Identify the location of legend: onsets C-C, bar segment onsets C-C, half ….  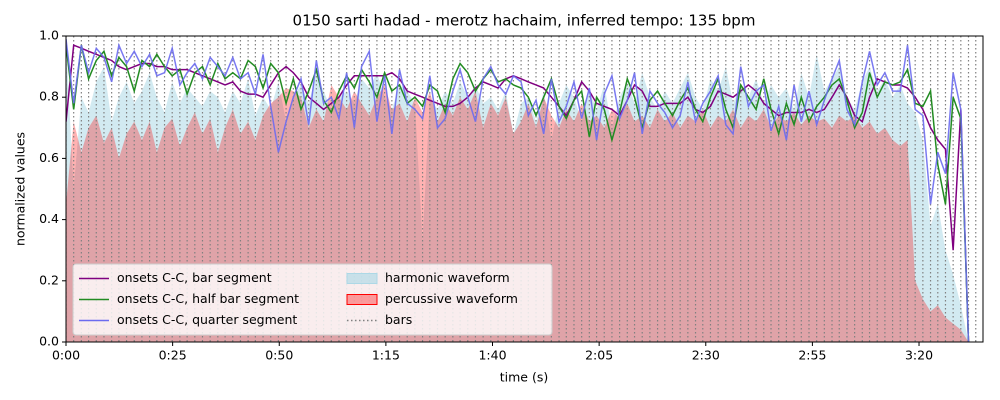
(312, 299).